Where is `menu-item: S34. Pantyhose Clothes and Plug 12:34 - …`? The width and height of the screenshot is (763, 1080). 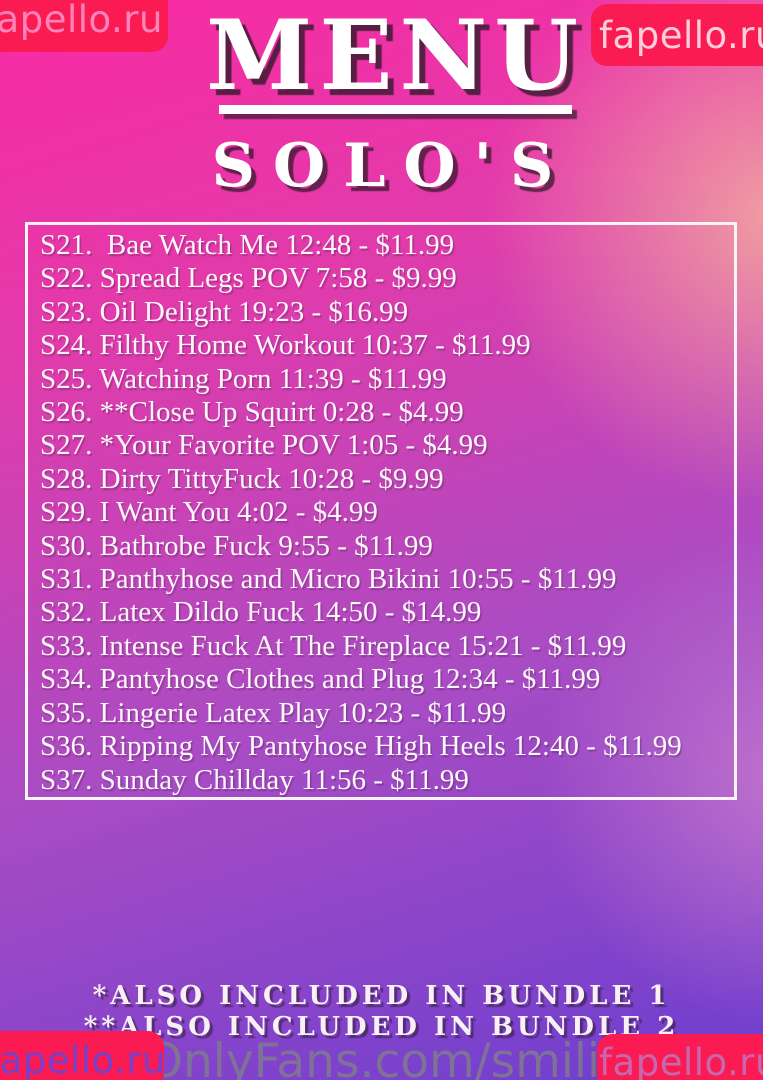 menu-item: S34. Pantyhose Clothes and Plug 12:34 - … is located at coordinates (320, 679).